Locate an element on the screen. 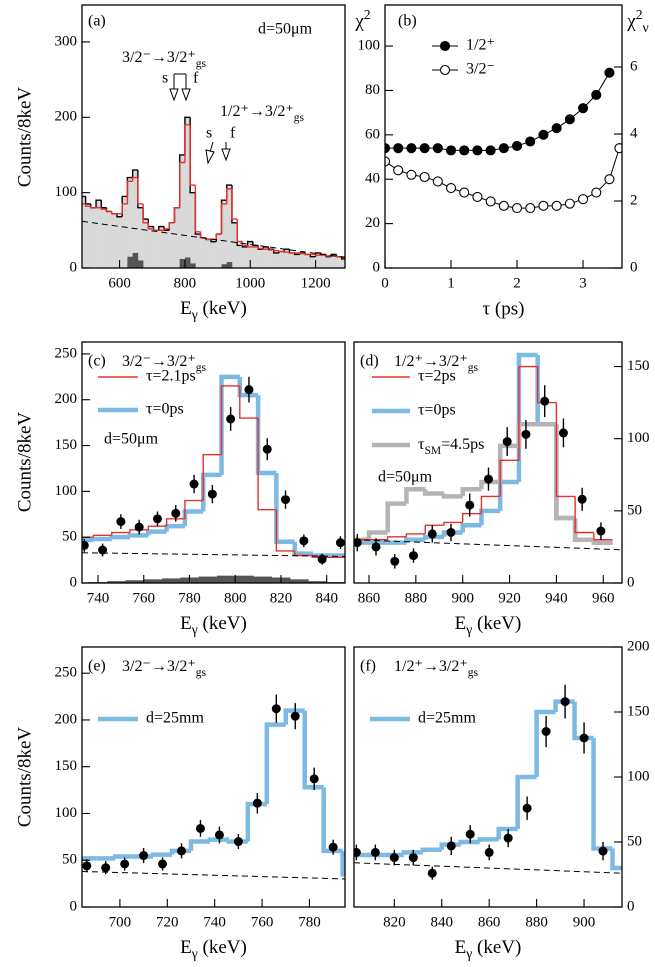 The width and height of the screenshot is (655, 967). plot-area is located at coordinates (213, 787).